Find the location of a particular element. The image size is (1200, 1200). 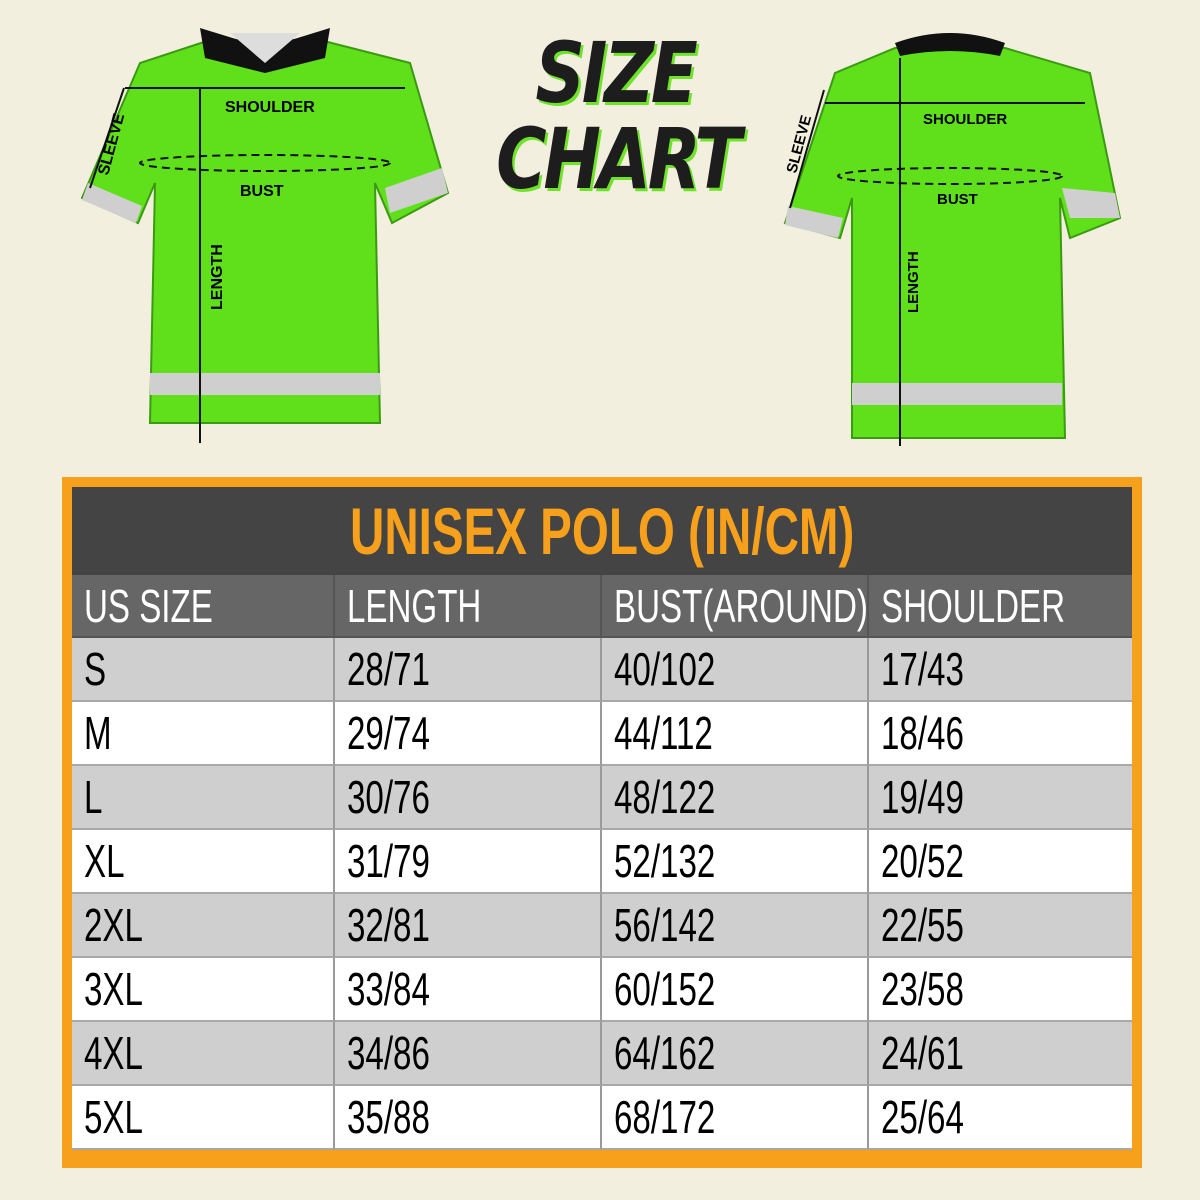

table-cell: 3XL is located at coordinates (203, 990).